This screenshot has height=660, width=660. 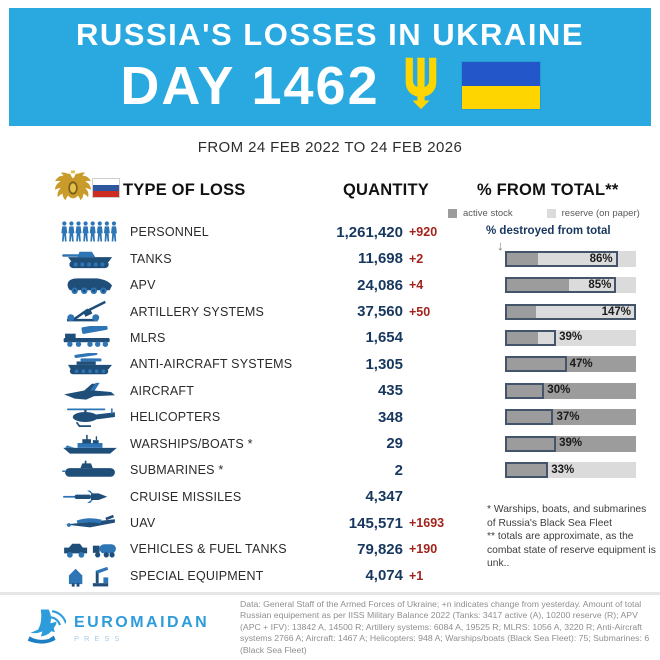 I want to click on warship-icon, so click(x=90, y=443).